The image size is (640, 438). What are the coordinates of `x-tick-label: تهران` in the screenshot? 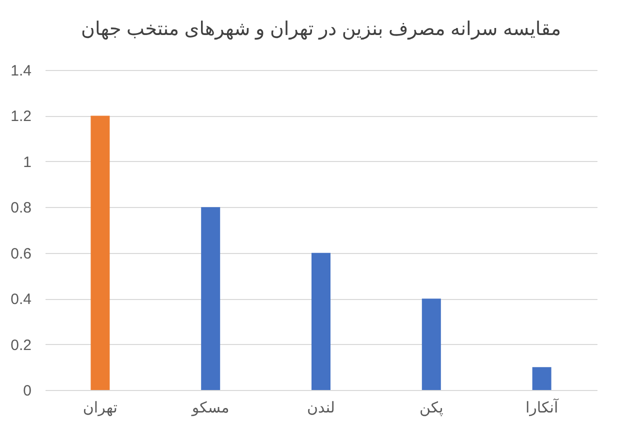 It's located at (100, 408).